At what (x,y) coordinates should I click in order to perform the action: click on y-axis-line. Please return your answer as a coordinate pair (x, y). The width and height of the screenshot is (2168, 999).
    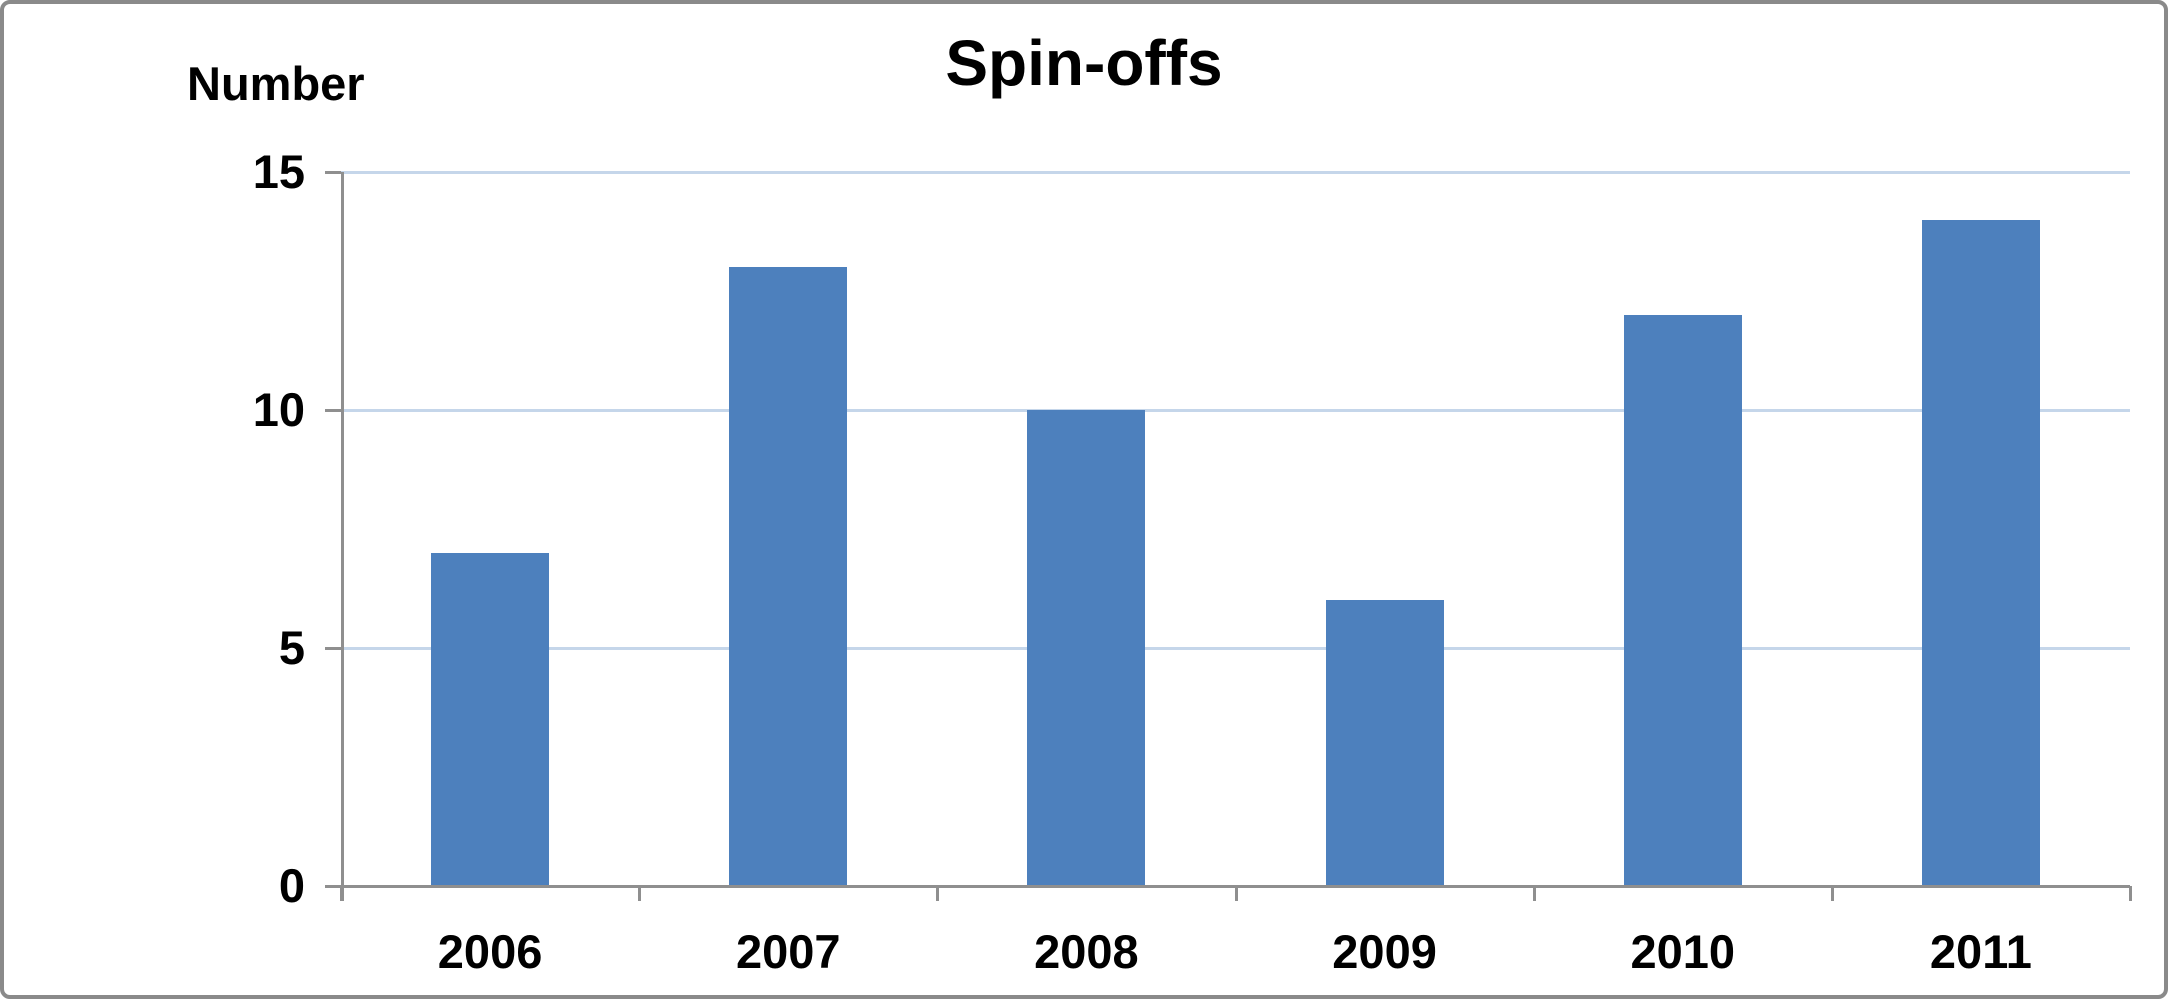
    Looking at the image, I should click on (342, 536).